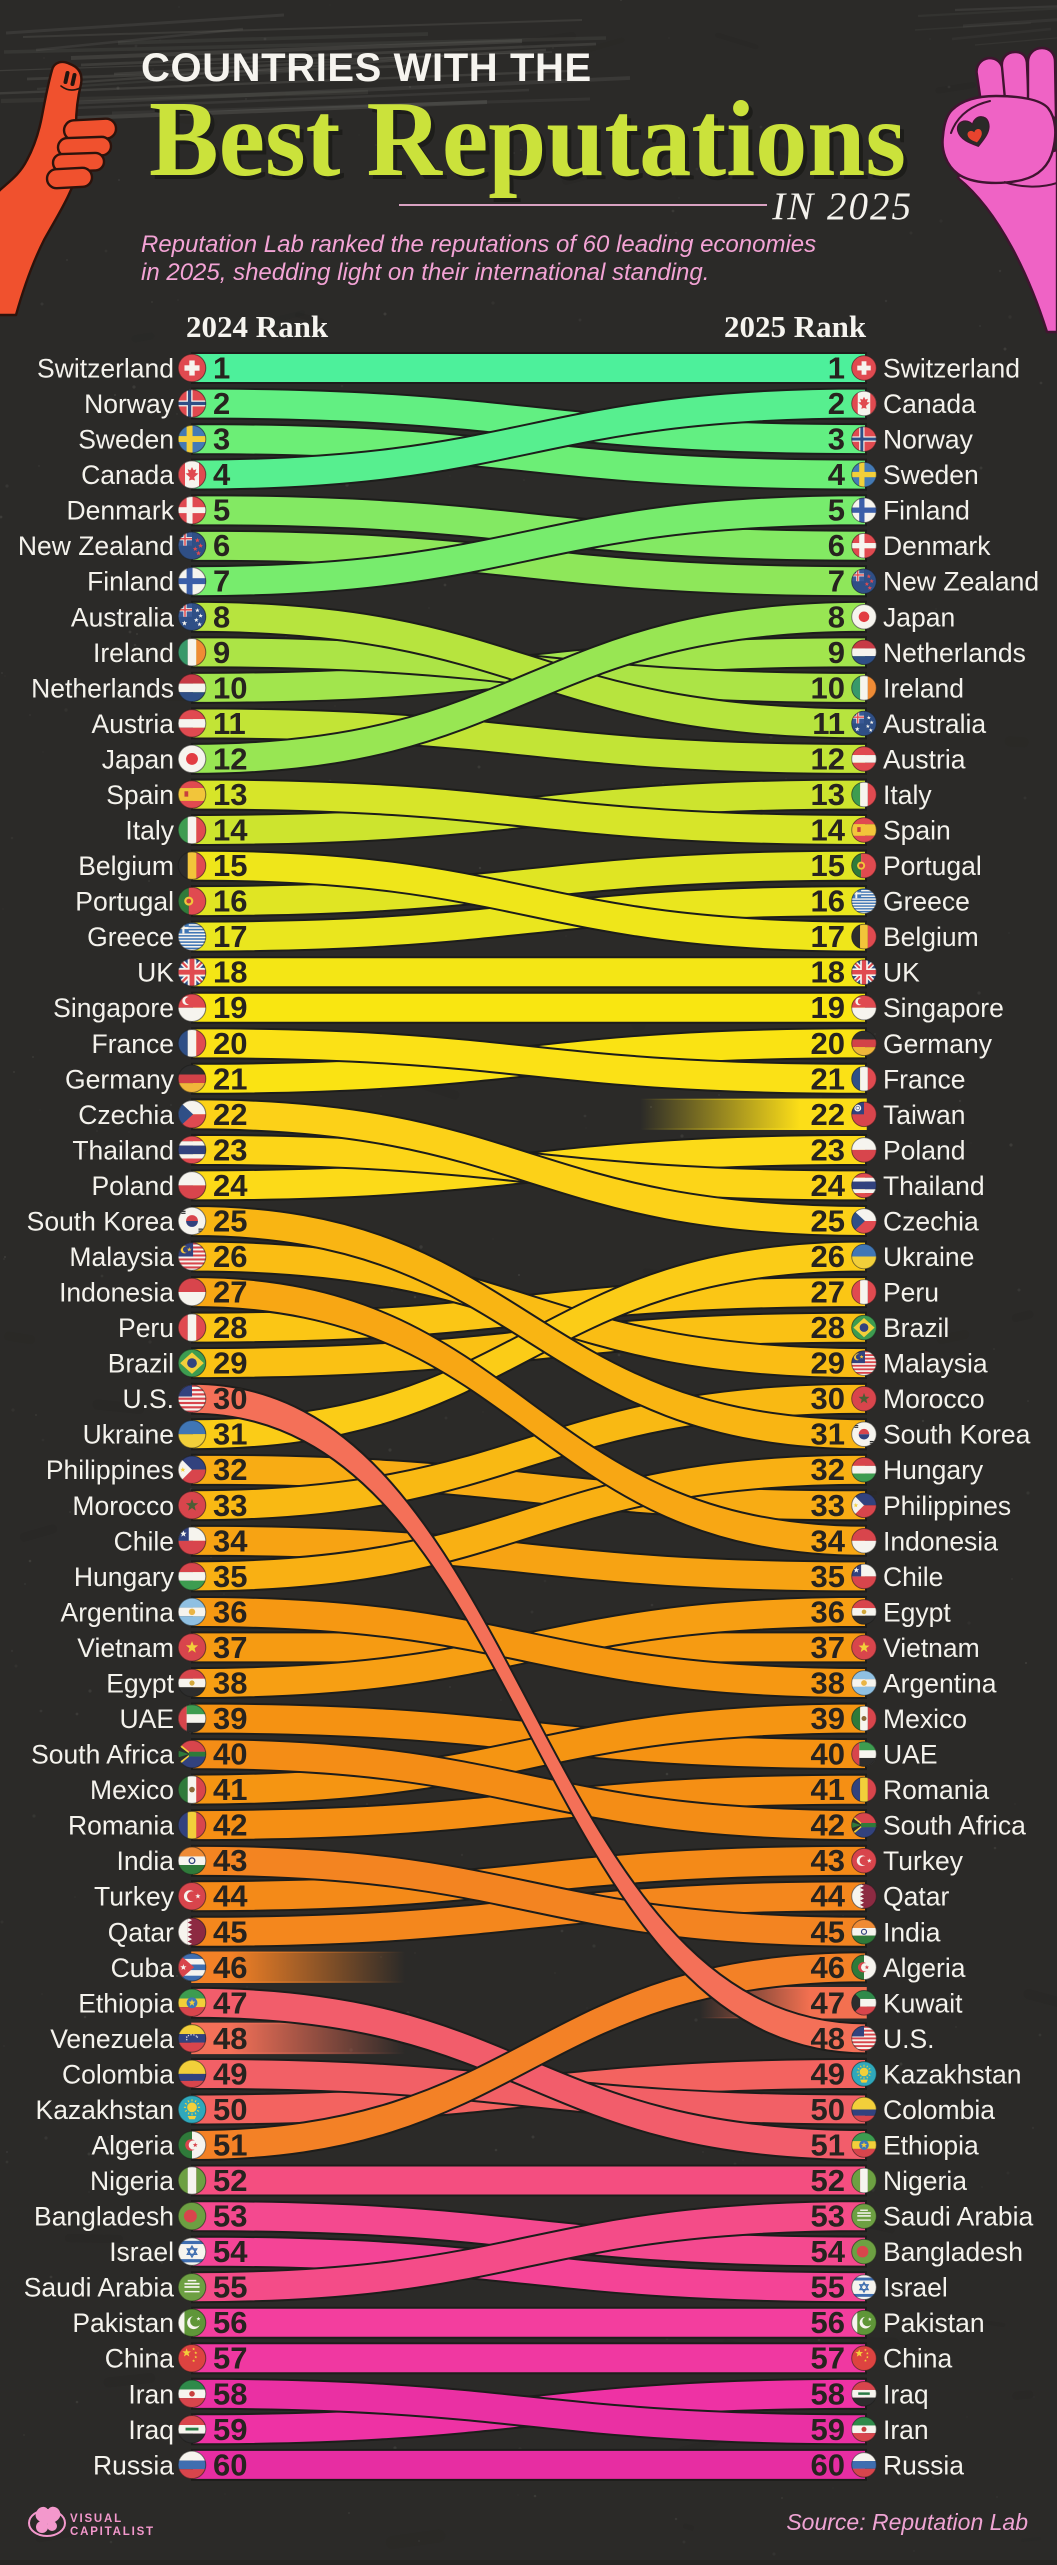 This screenshot has height=2565, width=1057. I want to click on svg-text: South Korea, so click(957, 1435).